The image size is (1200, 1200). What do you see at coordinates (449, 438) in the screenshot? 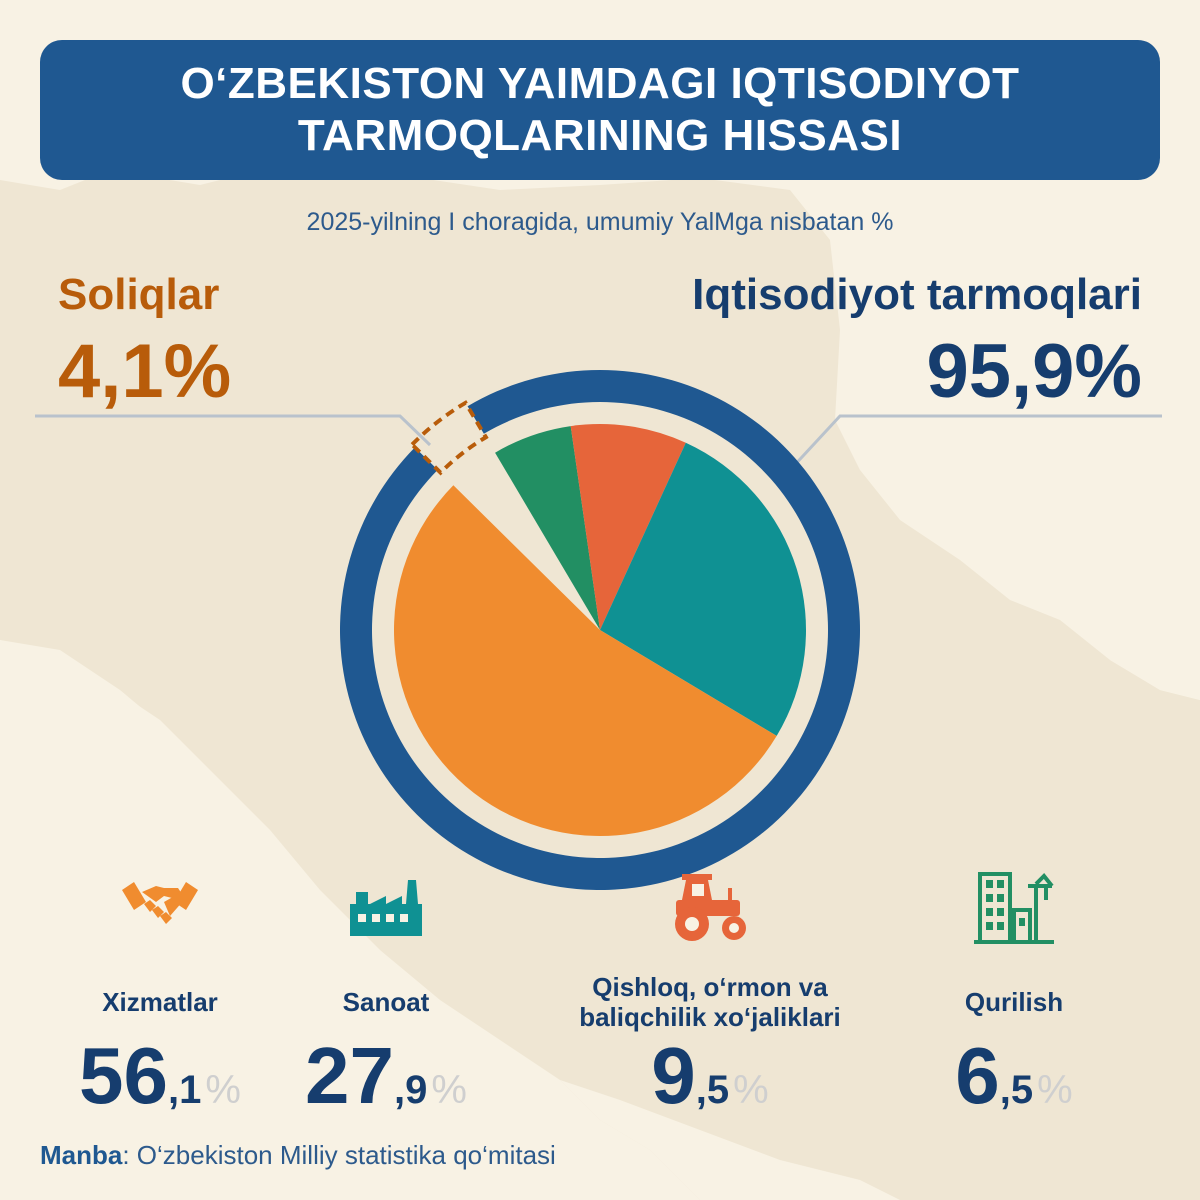
I see `ring-segment-taxes` at bounding box center [449, 438].